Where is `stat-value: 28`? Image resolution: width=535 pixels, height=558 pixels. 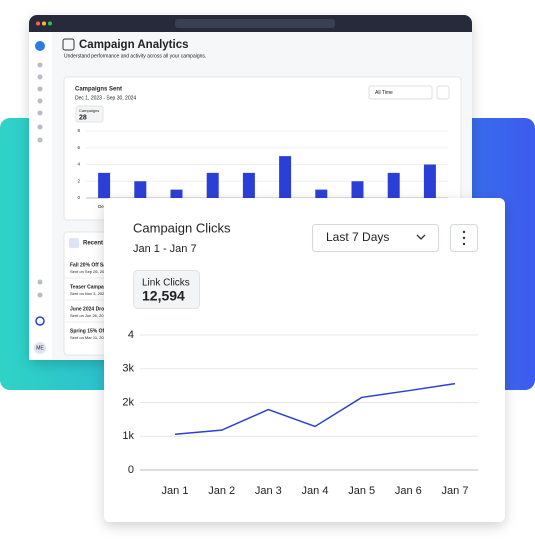 stat-value: 28 is located at coordinates (83, 117).